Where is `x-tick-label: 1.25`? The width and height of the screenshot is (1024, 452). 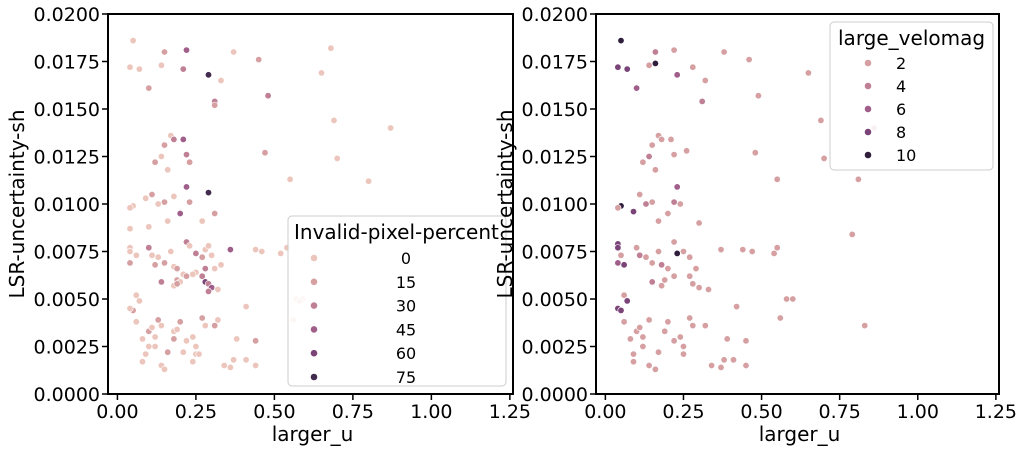
x-tick-label: 1.25 is located at coordinates (996, 412).